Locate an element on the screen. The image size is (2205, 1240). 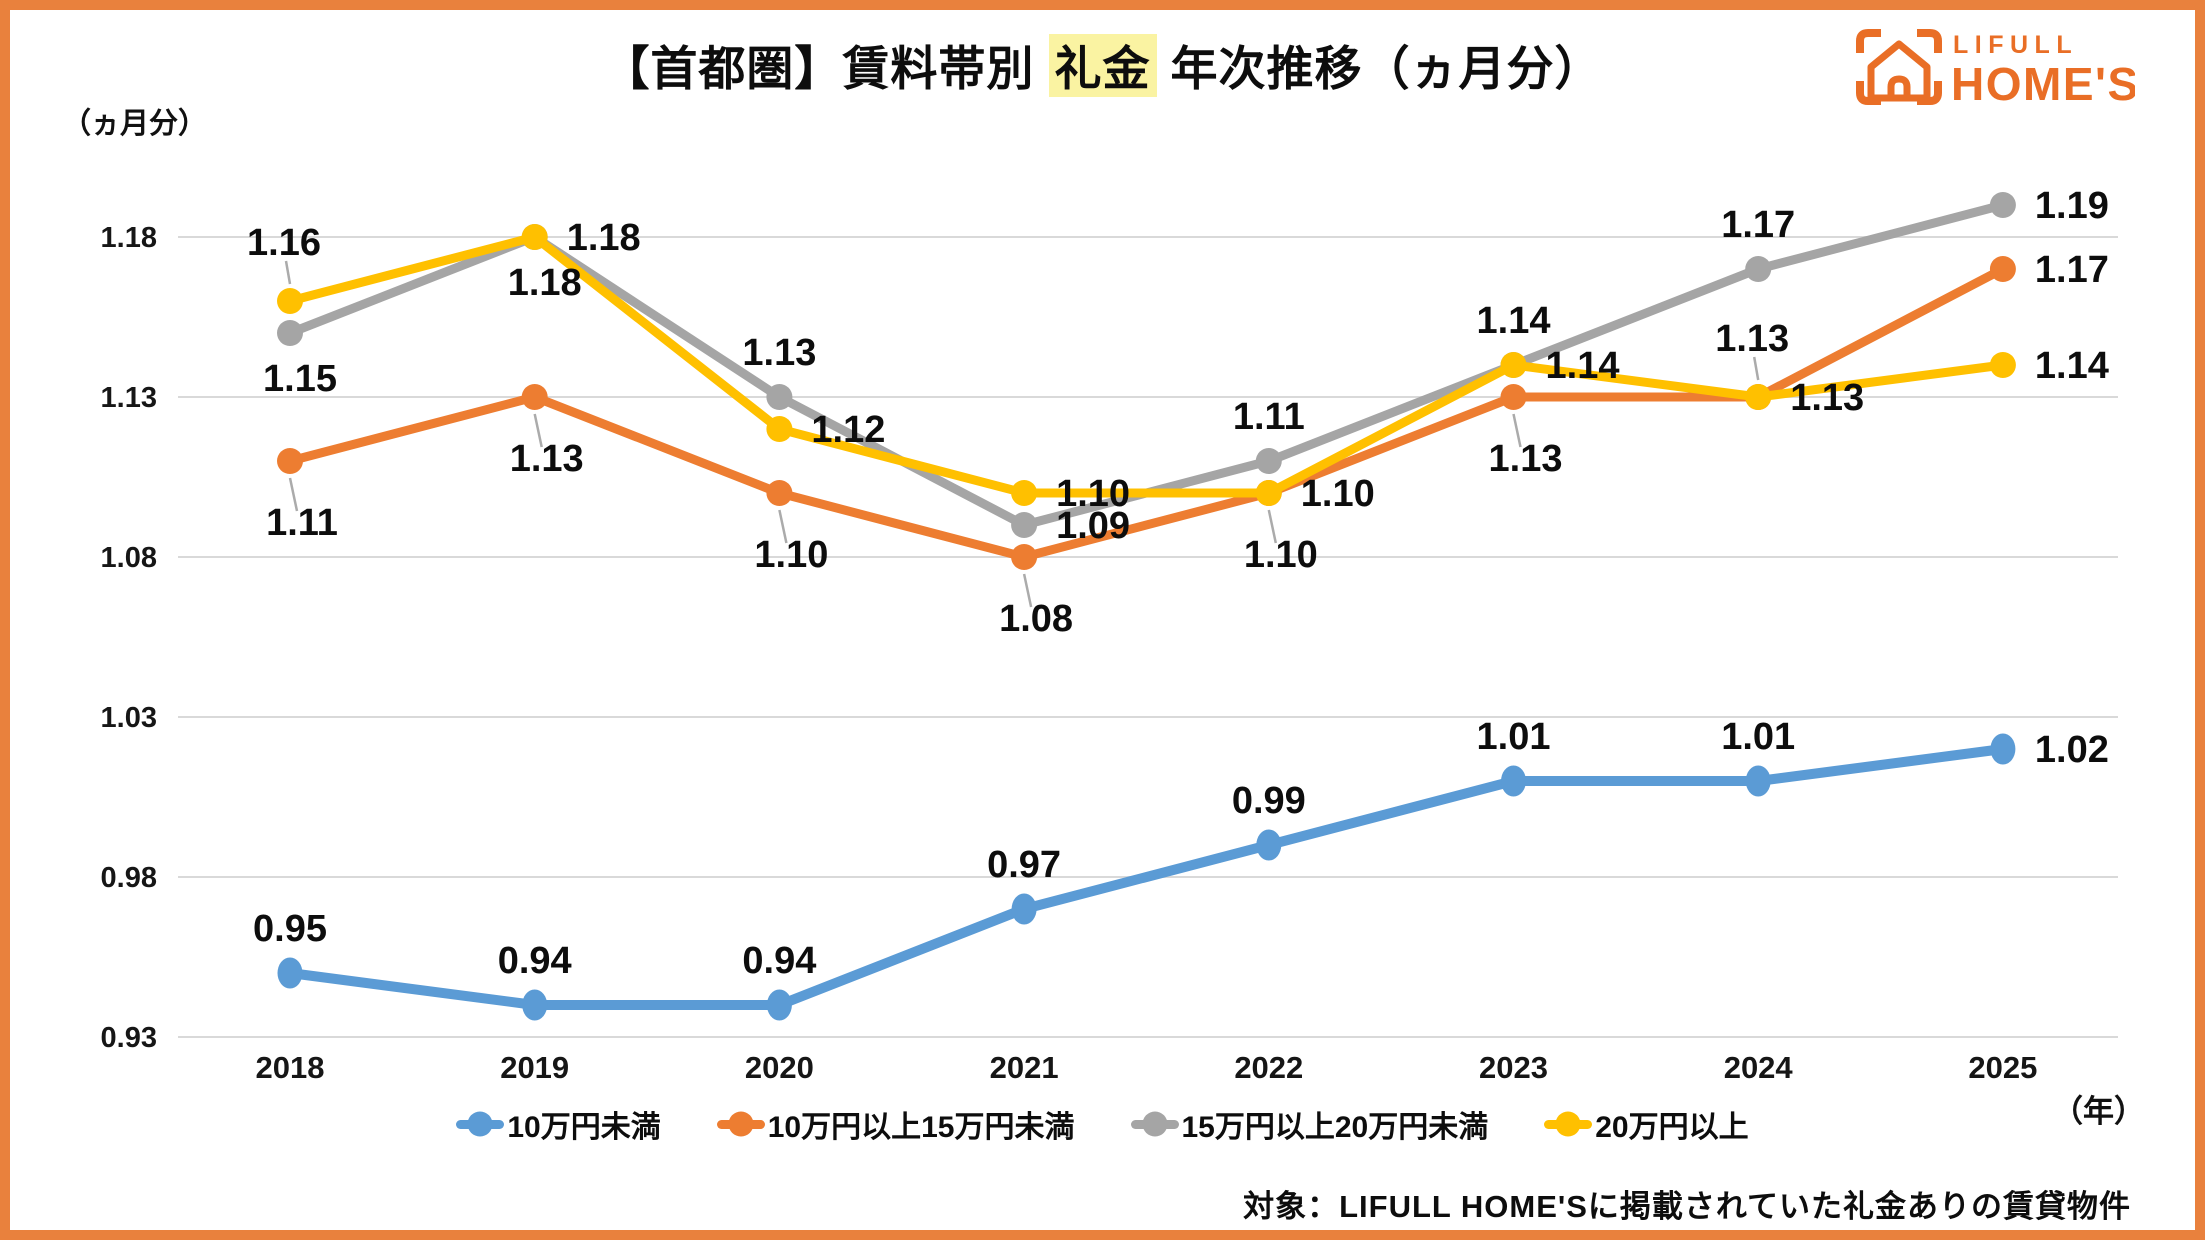
chart-title-prefix: 【首都圏】賃料帯別 is located at coordinates (825, 68).